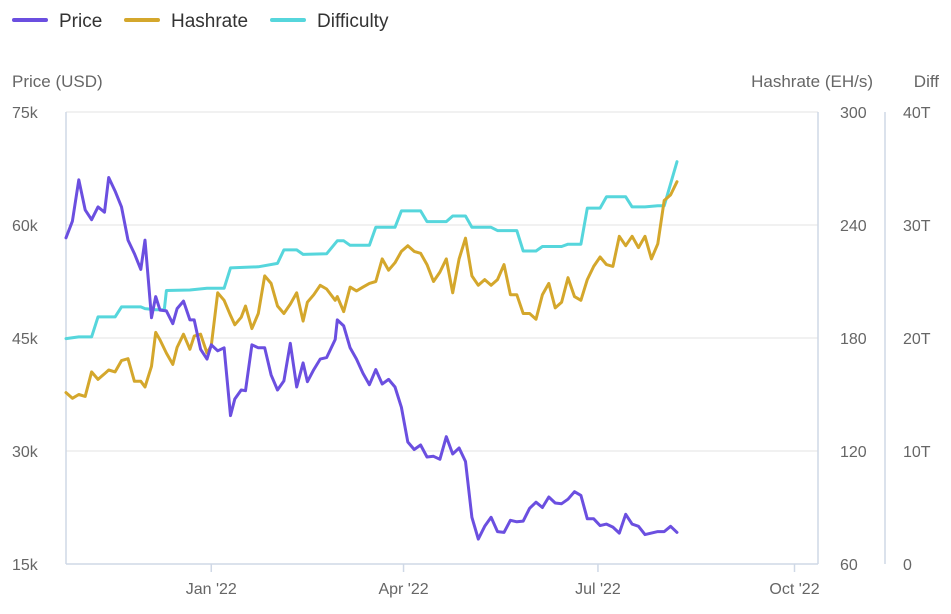 The image size is (951, 614). What do you see at coordinates (25, 452) in the screenshot?
I see `y-left-tick-label: 30k` at bounding box center [25, 452].